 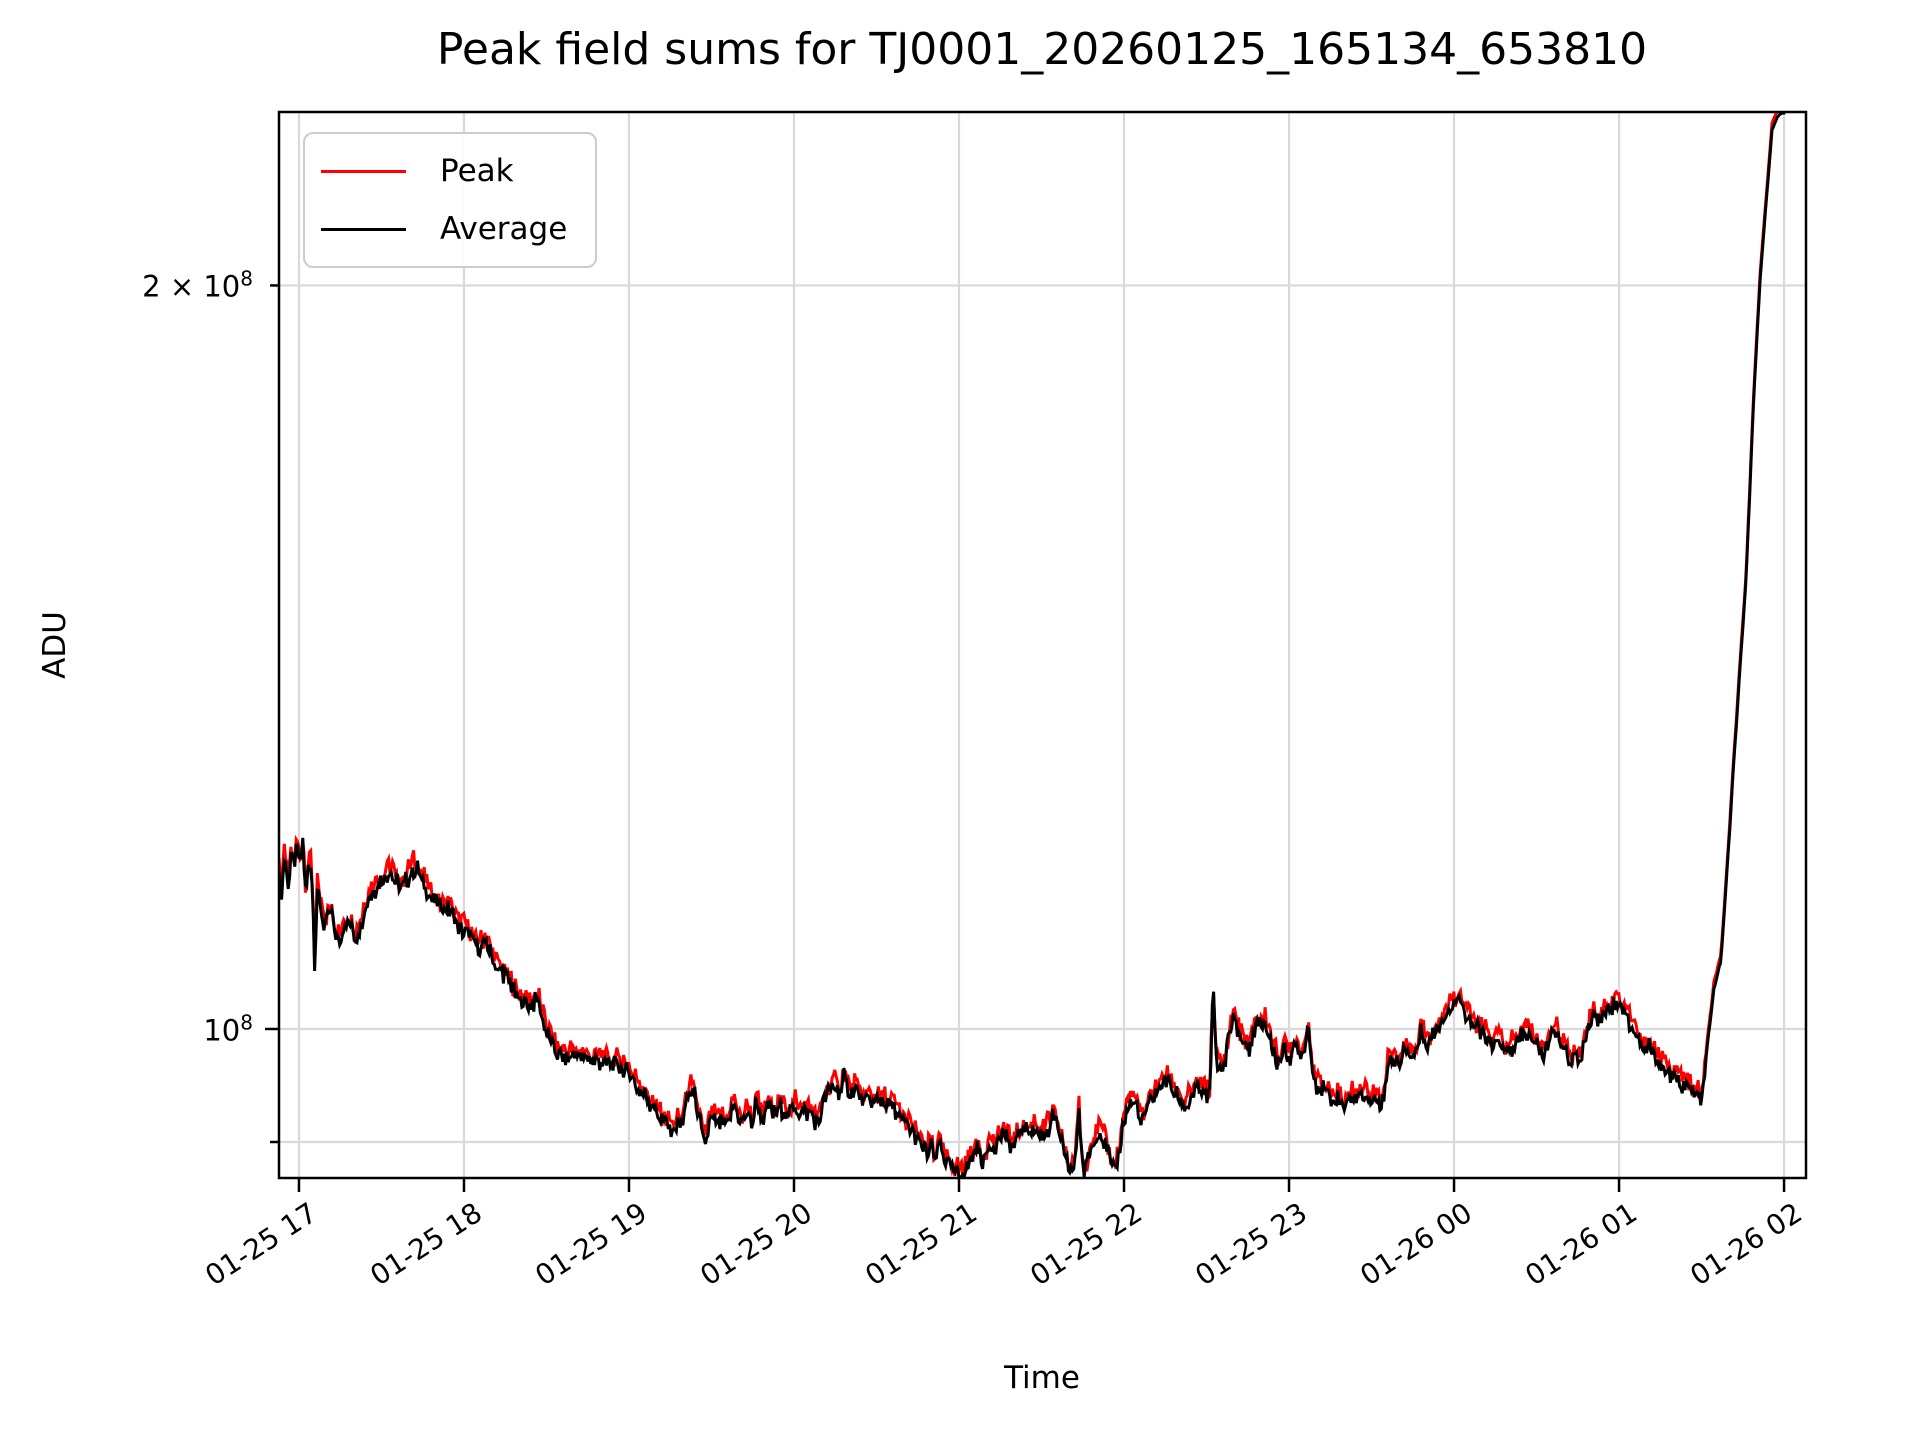 I want to click on legend-entry-peak: Peak, so click(x=444, y=171).